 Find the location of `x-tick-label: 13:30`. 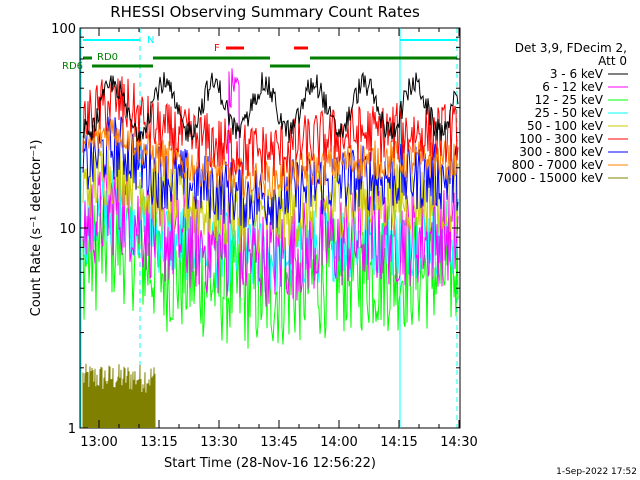

x-tick-label: 13:30 is located at coordinates (218, 442).